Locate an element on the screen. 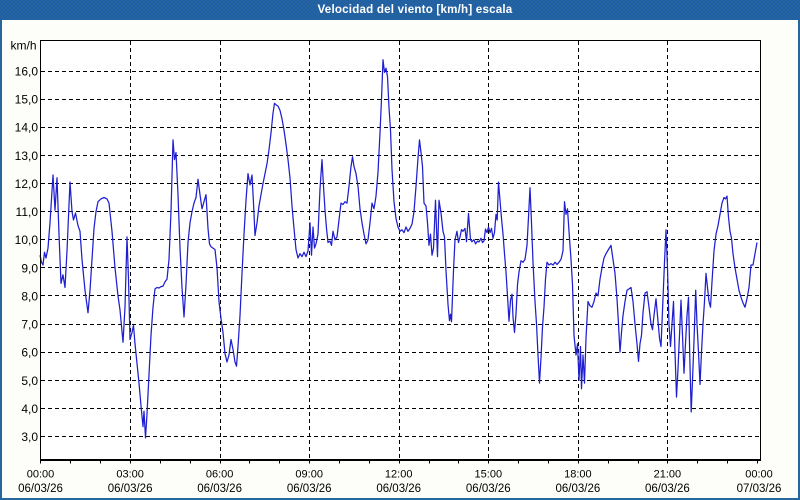 This screenshot has width=800, height=500. svg-text: 12:00 is located at coordinates (399, 475).